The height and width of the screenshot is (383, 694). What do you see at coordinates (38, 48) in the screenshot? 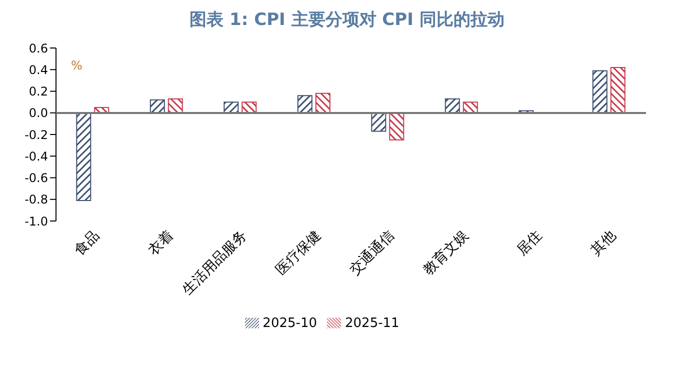
I see `y-tick-label: 0.6` at bounding box center [38, 48].